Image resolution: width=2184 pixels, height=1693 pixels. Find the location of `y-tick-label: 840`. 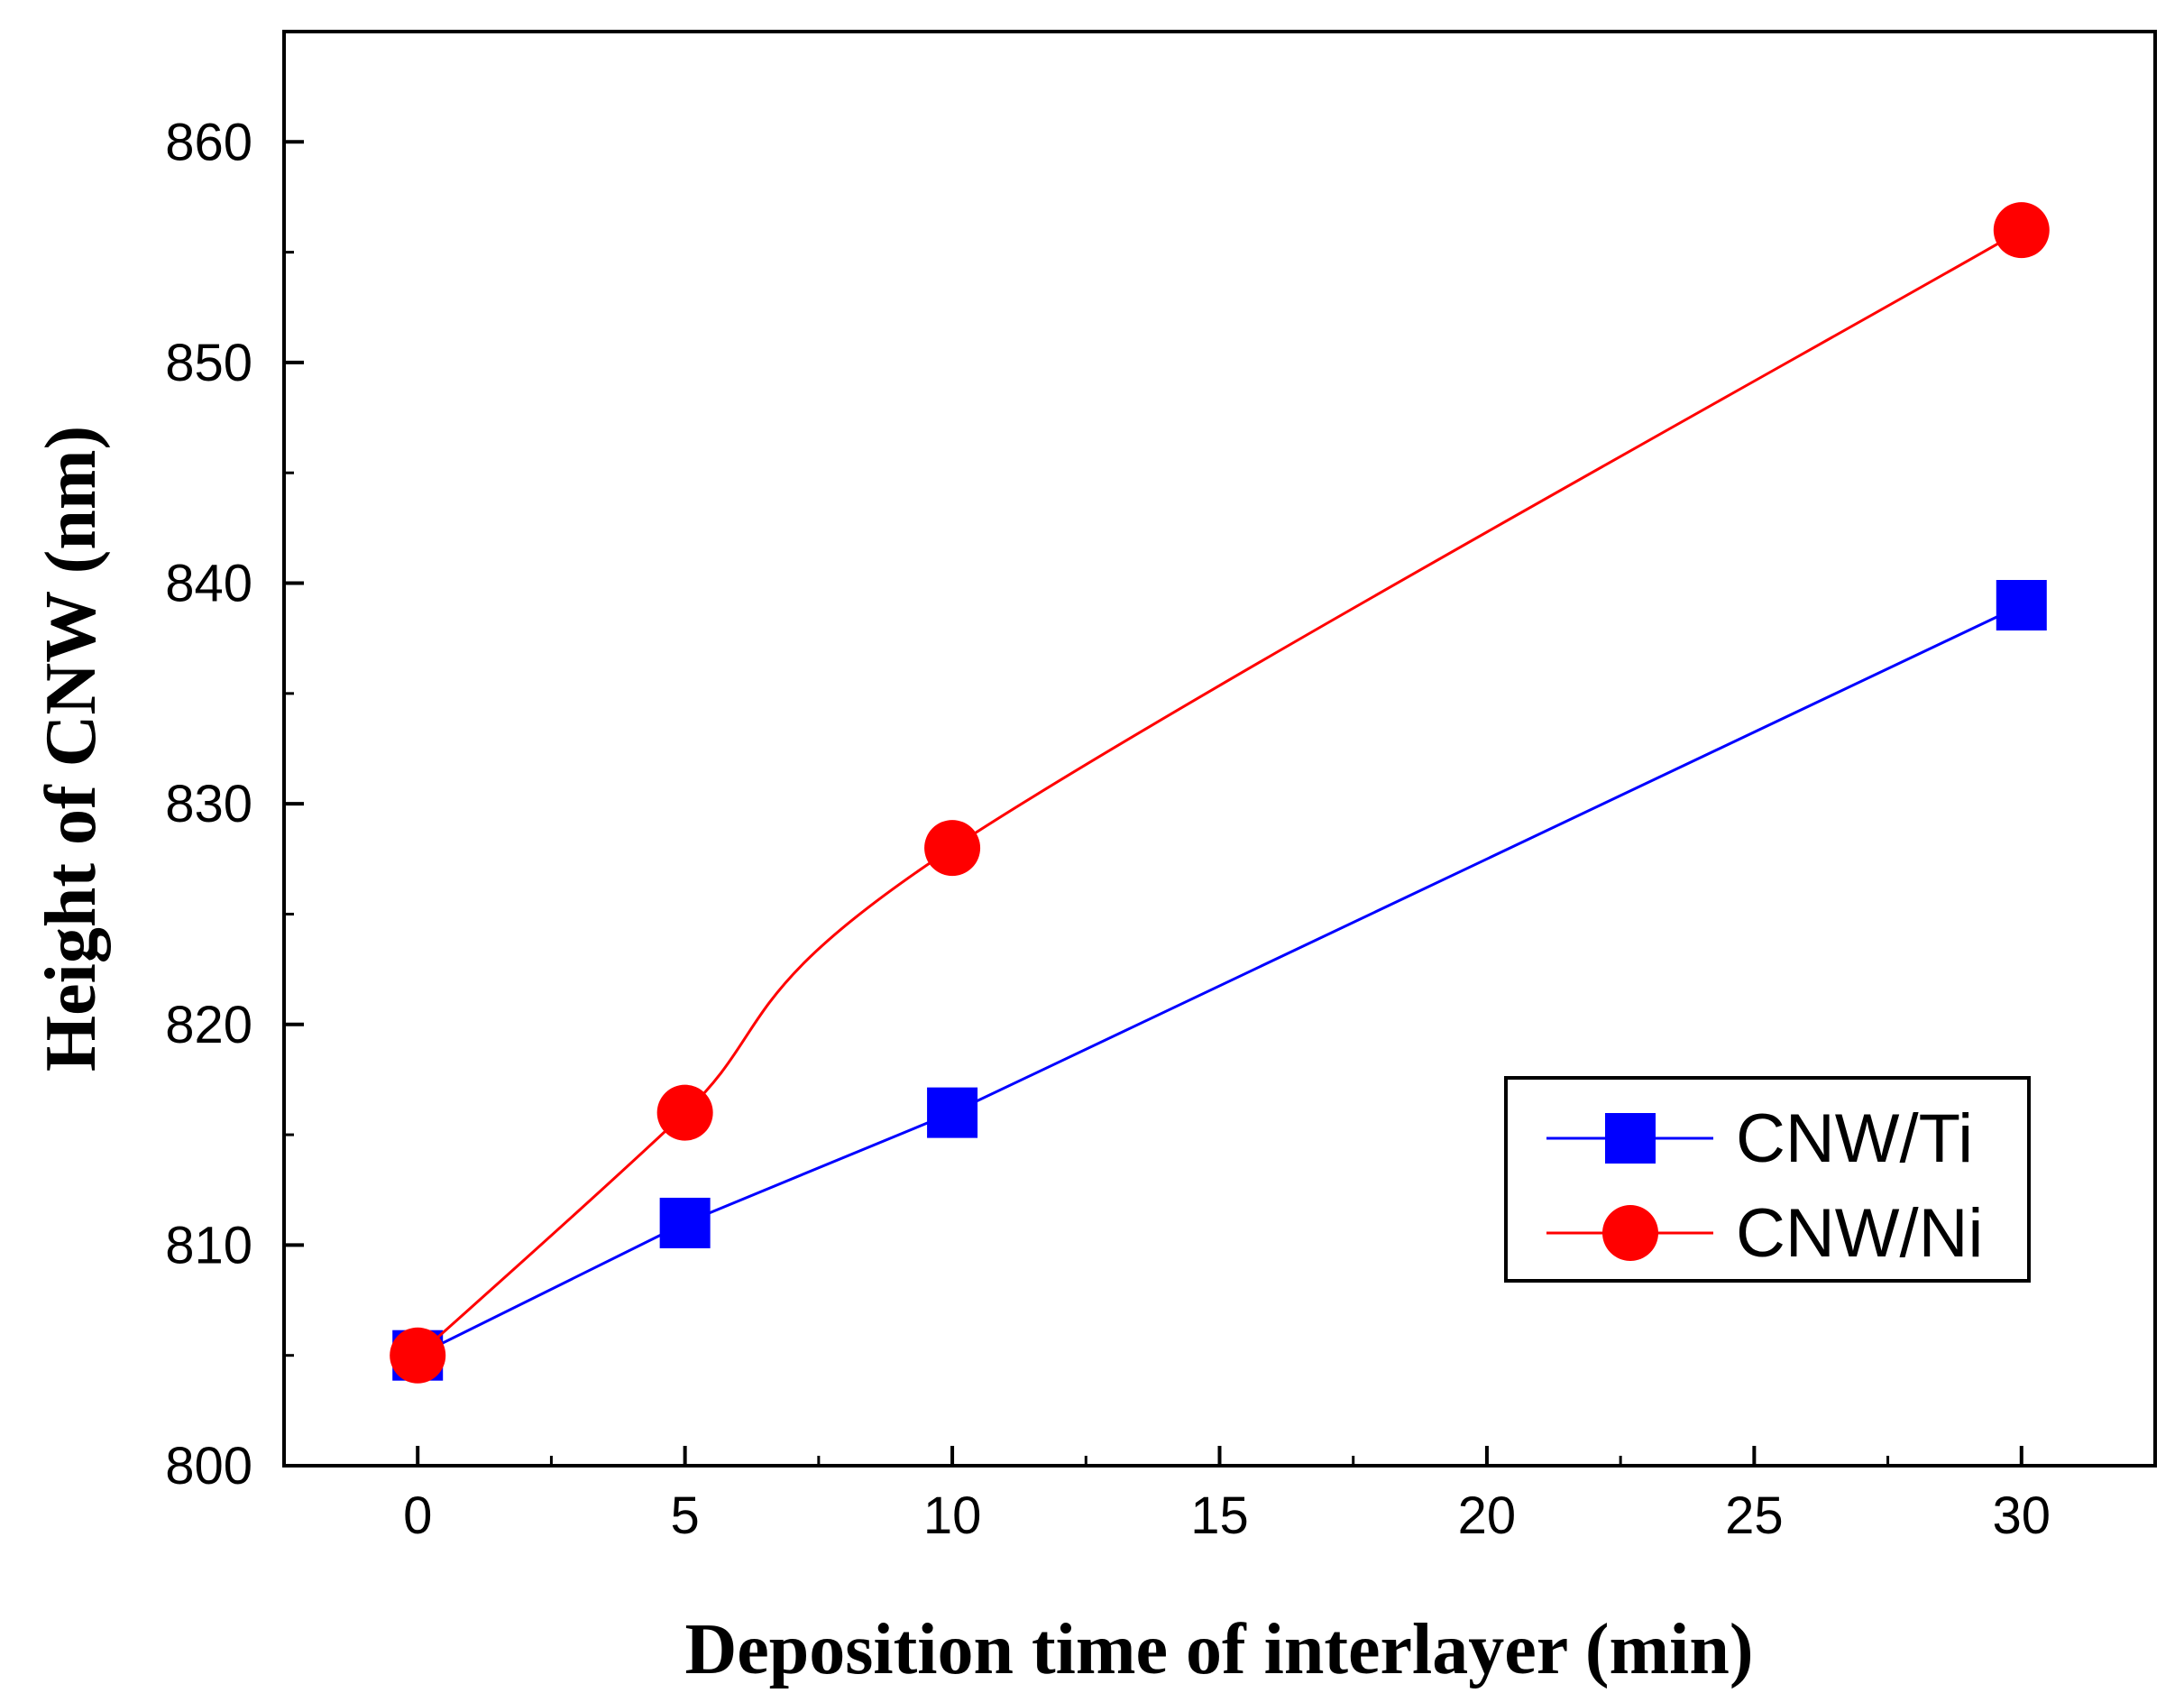

y-tick-label: 840 is located at coordinates (209, 584).